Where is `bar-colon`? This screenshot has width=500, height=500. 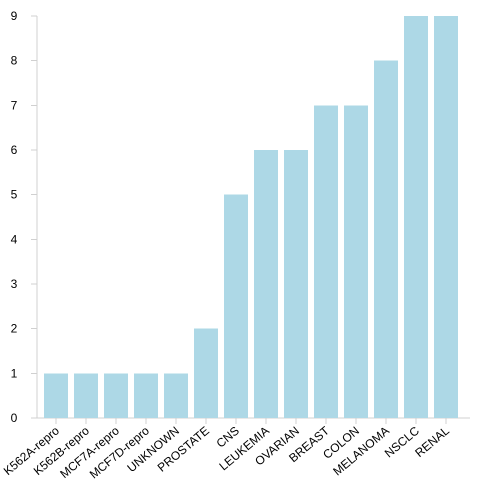 bar-colon is located at coordinates (356, 261).